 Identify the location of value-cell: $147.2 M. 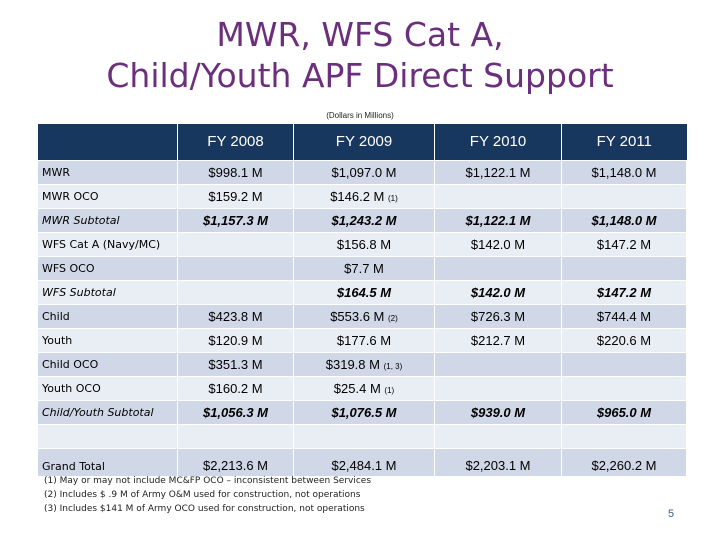
(624, 292).